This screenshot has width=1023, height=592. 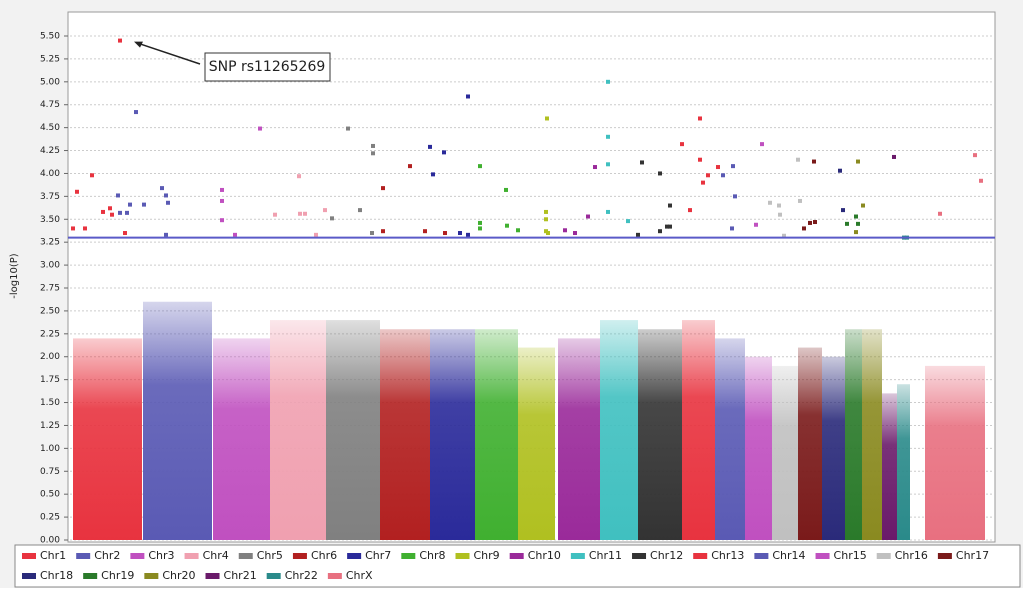 What do you see at coordinates (50, 541) in the screenshot?
I see `y-tick-label: 0.00` at bounding box center [50, 541].